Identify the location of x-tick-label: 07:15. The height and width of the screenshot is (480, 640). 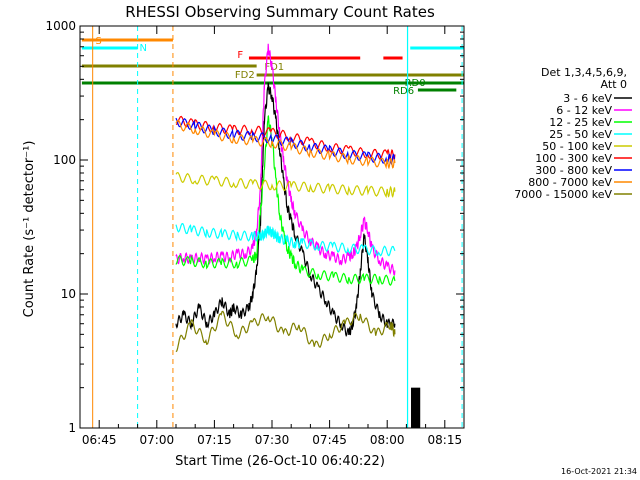
(214, 440).